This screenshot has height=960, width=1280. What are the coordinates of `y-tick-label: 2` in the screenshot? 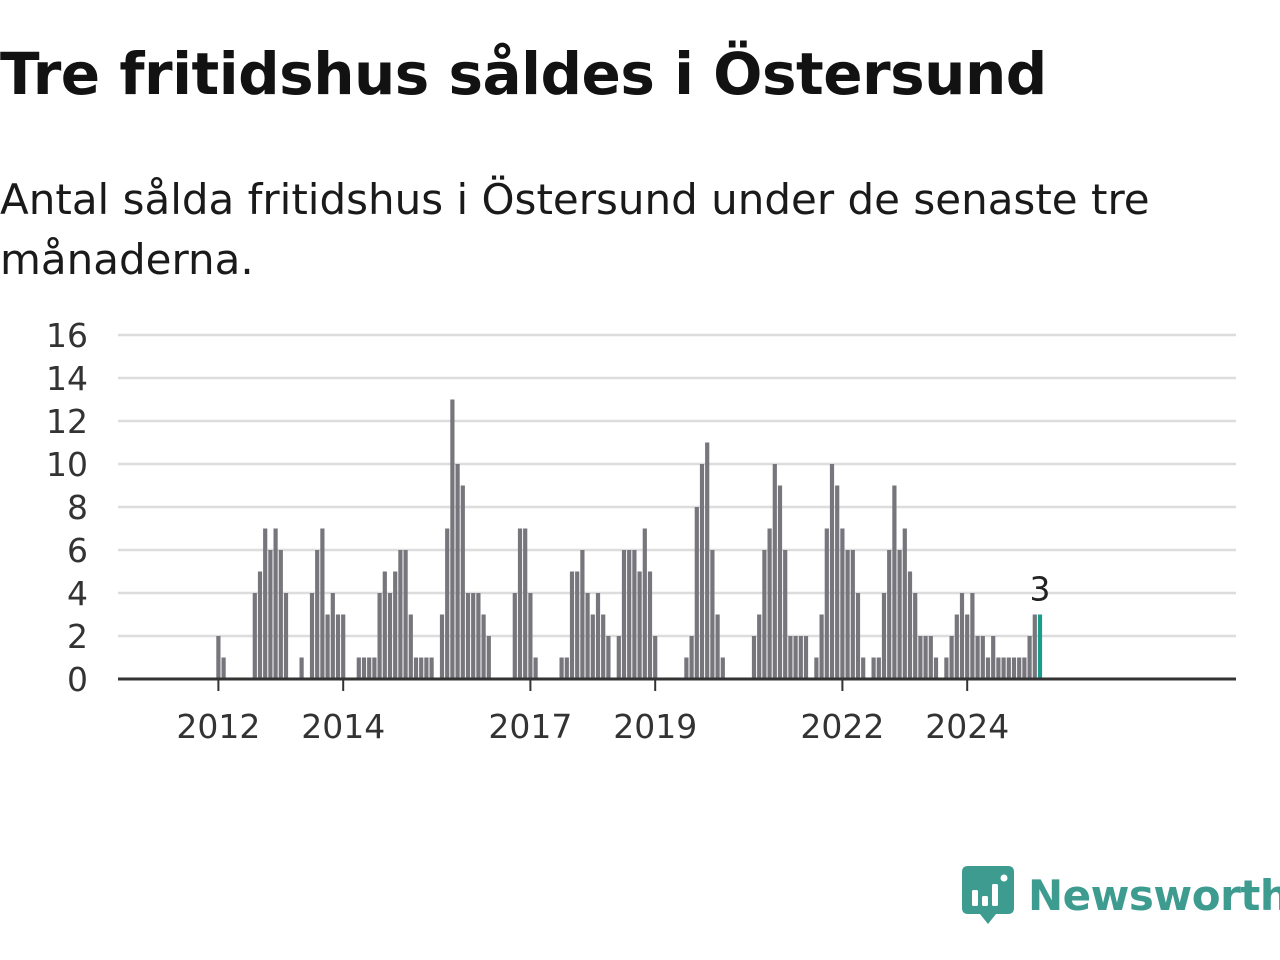 It's located at (77, 636).